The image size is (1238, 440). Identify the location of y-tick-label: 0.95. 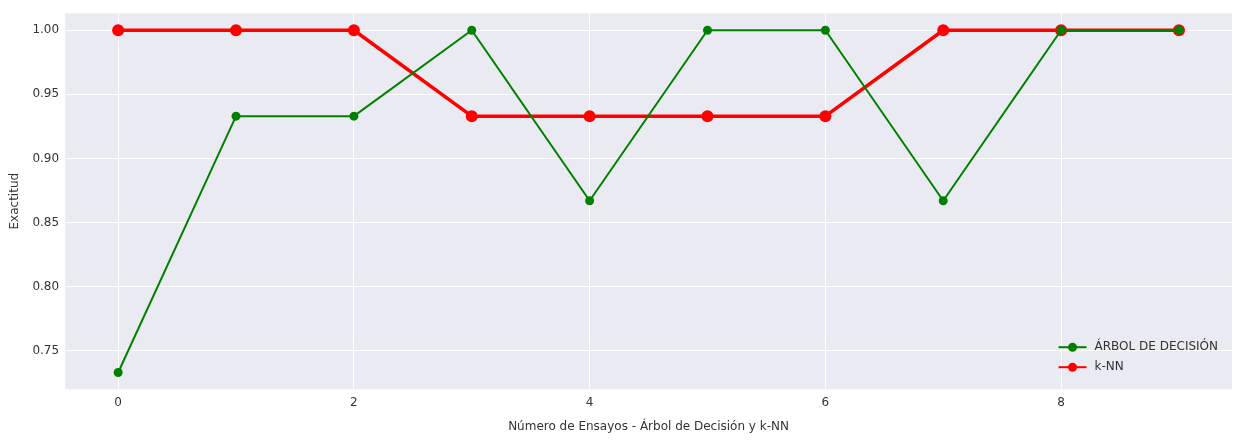
(46, 93).